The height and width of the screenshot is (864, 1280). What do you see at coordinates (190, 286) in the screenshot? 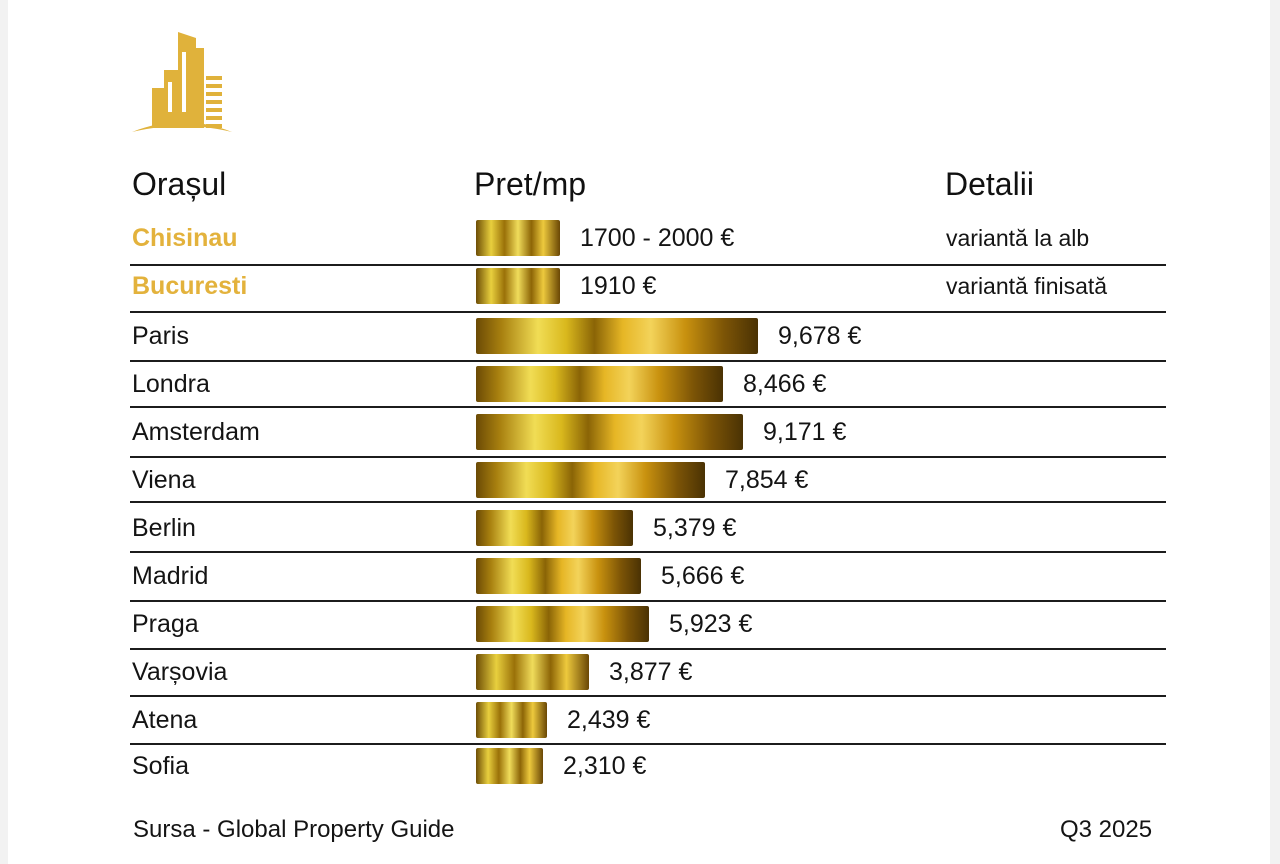
I see `city-label: Bucuresti` at bounding box center [190, 286].